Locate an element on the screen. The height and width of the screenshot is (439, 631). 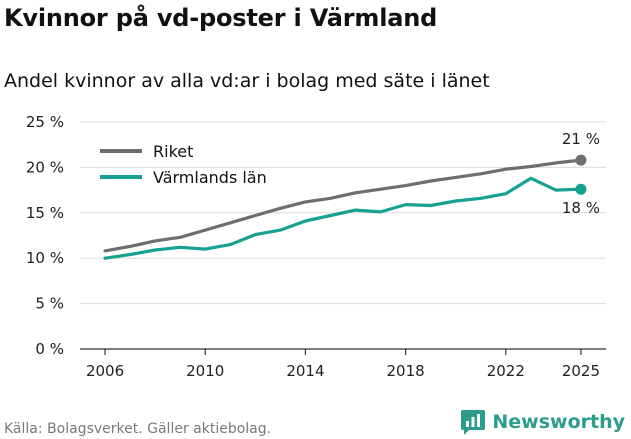
y-tick-label: 0 % is located at coordinates (49, 349).